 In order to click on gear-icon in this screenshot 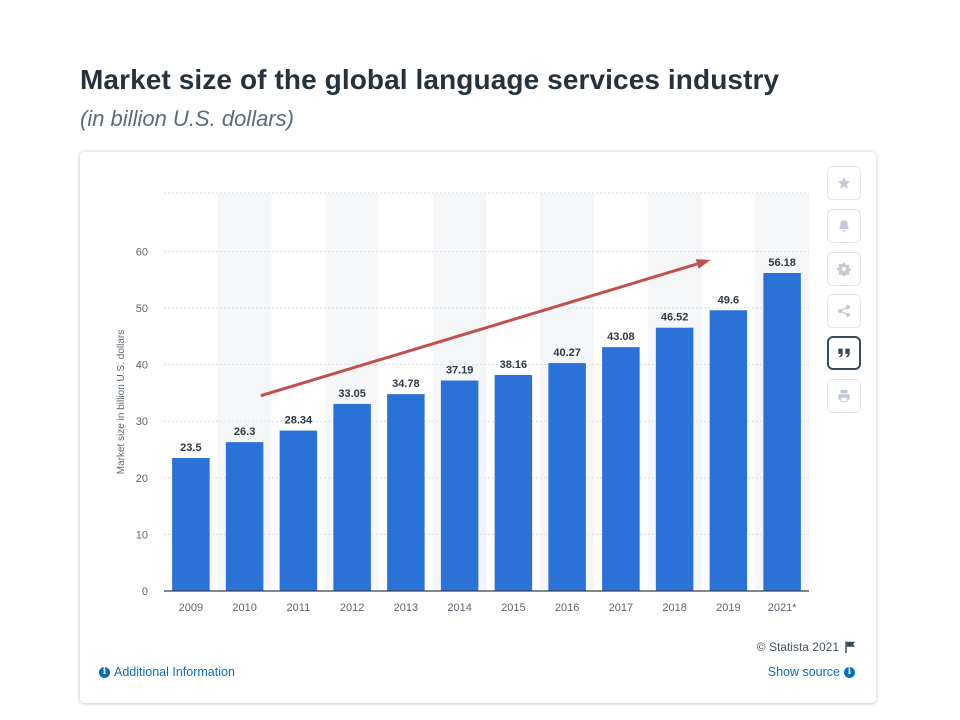, I will do `click(844, 269)`.